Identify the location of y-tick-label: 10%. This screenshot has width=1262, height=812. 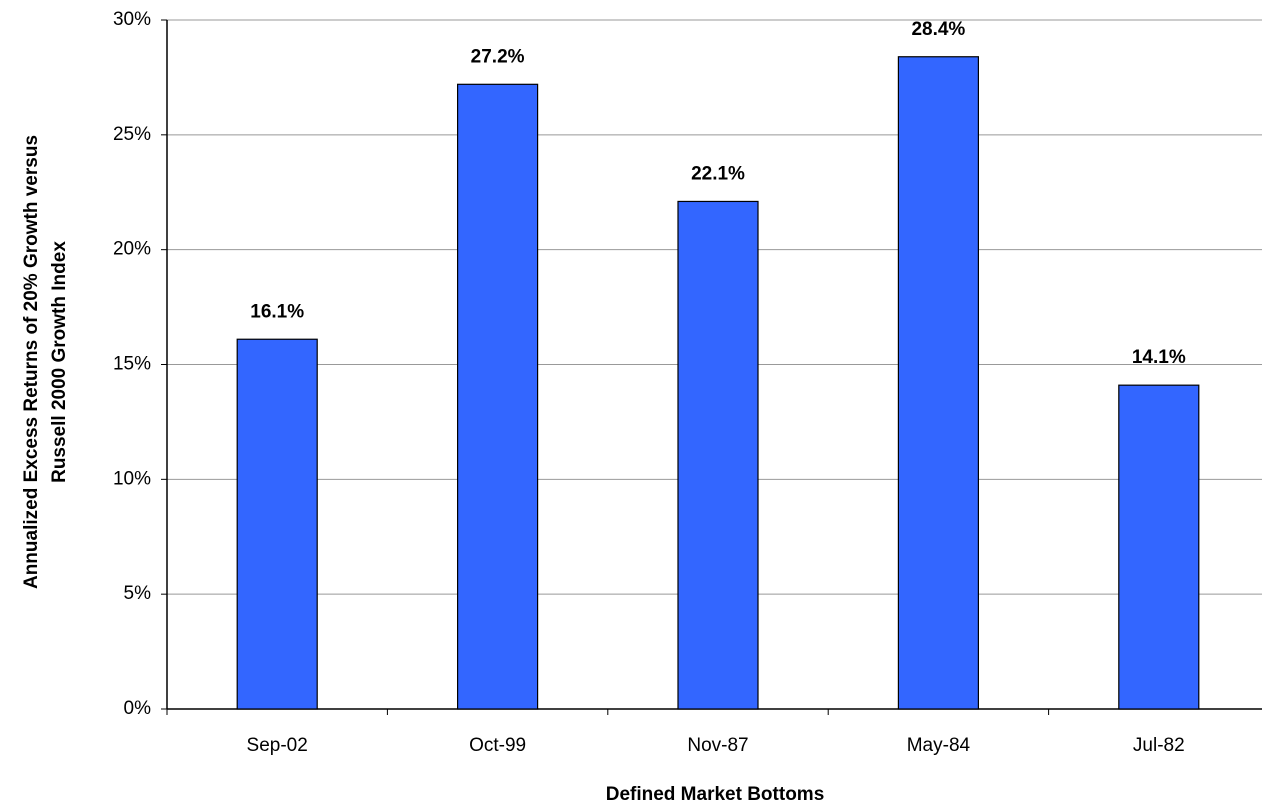
(132, 478).